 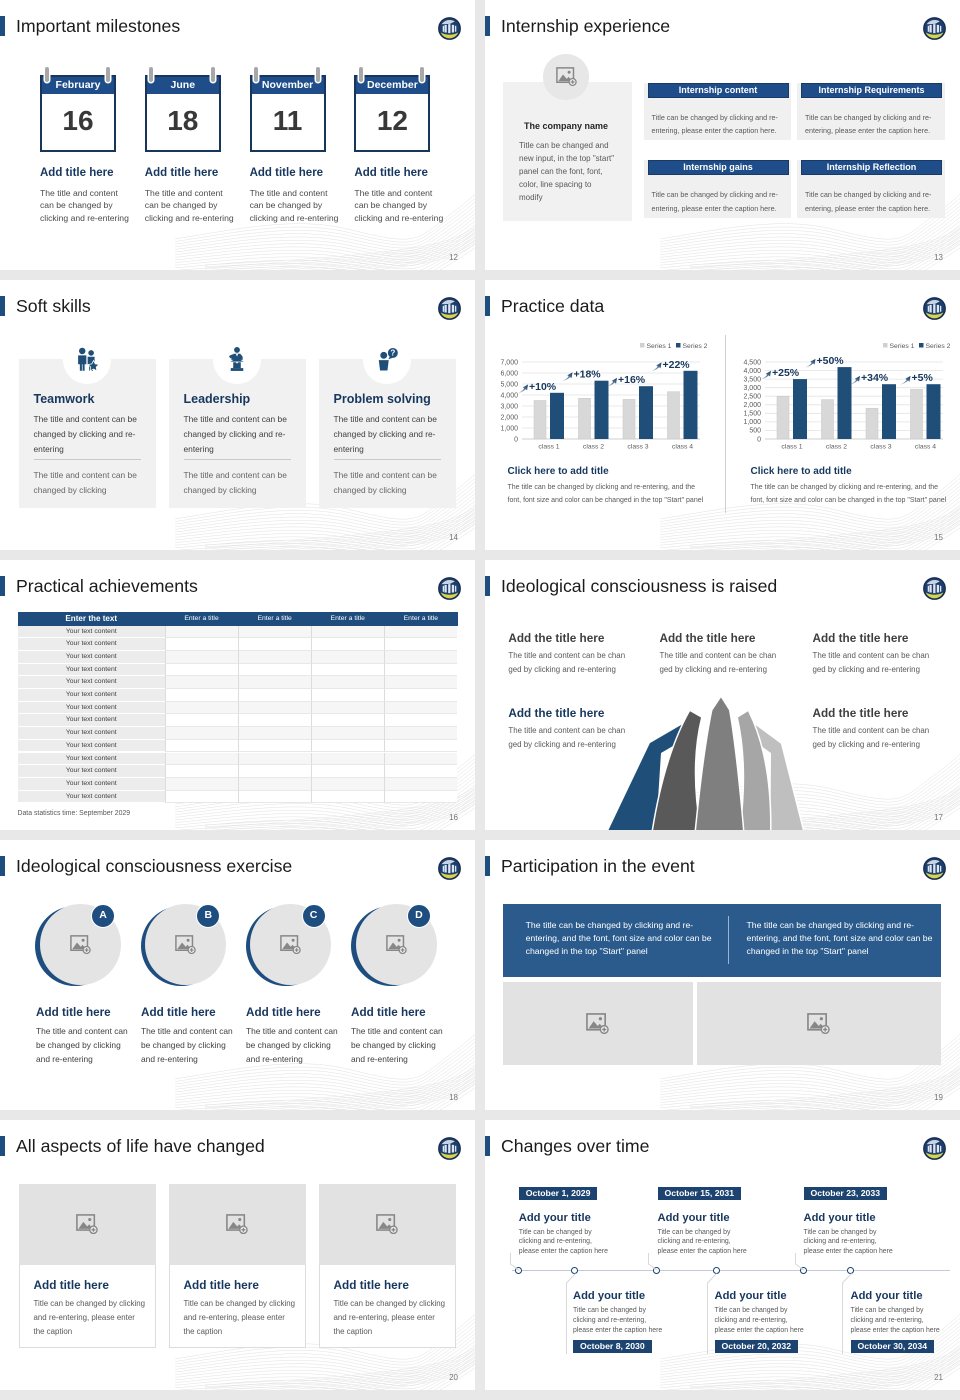 What do you see at coordinates (677, 365) in the screenshot?
I see `svg-text: +22%` at bounding box center [677, 365].